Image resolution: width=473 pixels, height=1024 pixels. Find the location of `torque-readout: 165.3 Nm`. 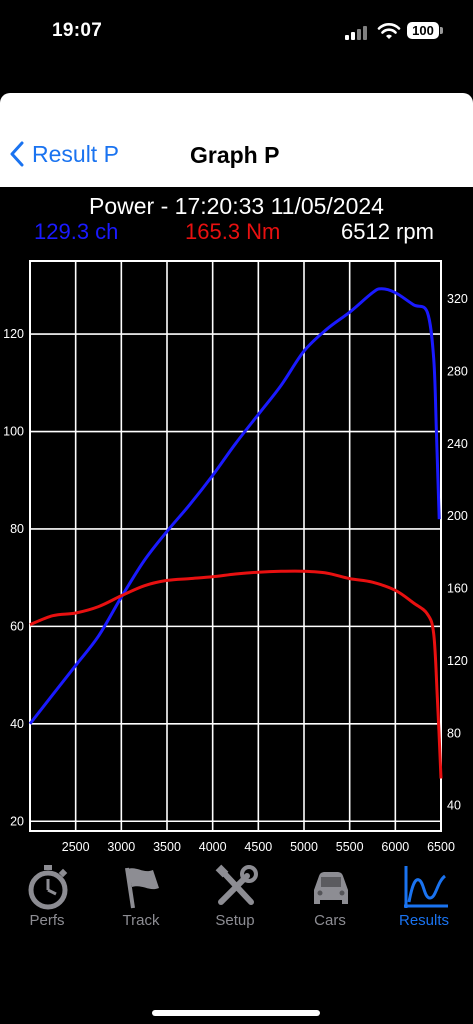

torque-readout: 165.3 Nm is located at coordinates (233, 231).